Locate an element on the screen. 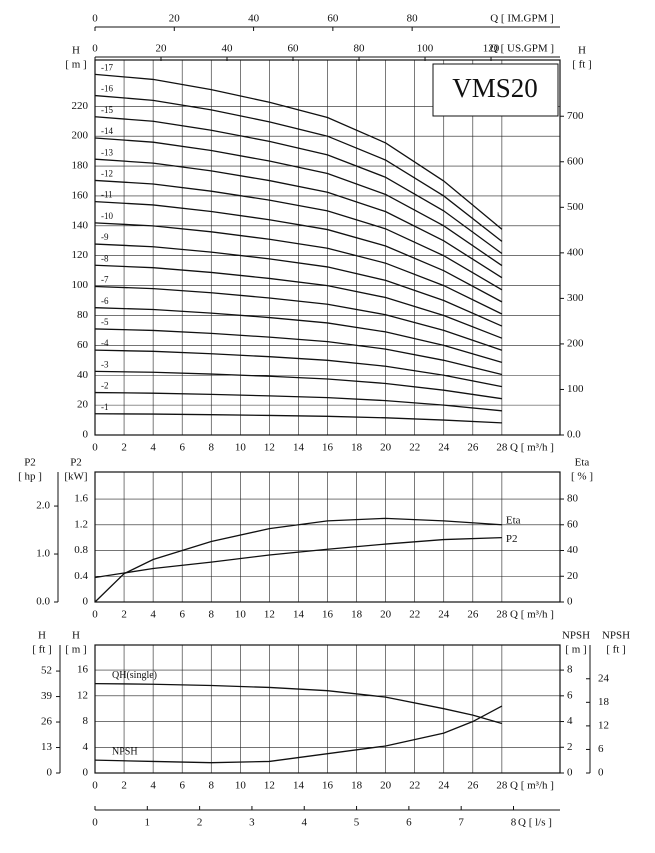 The image size is (655, 853). bottom-tick-label: 1 is located at coordinates (148, 823).